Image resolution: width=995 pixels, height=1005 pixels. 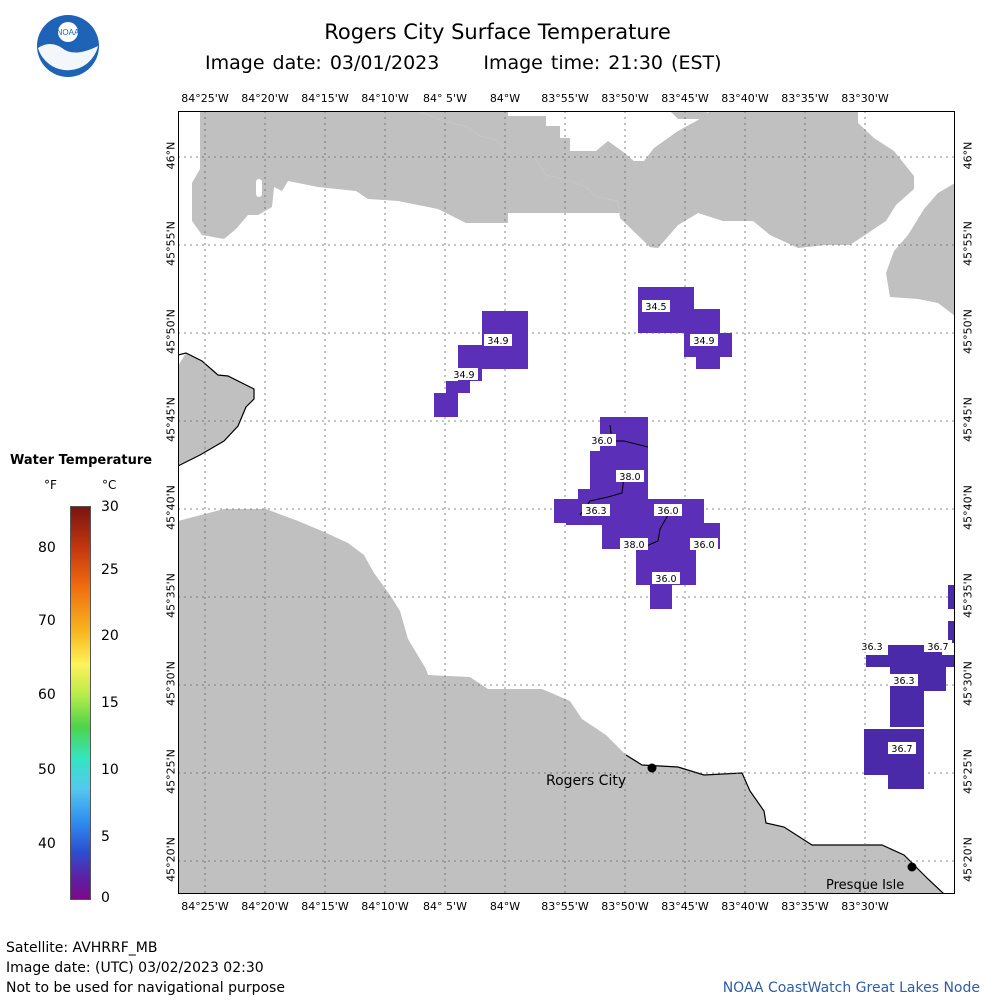 I want to click on rogers-city-label: Rogers City, so click(x=586, y=781).